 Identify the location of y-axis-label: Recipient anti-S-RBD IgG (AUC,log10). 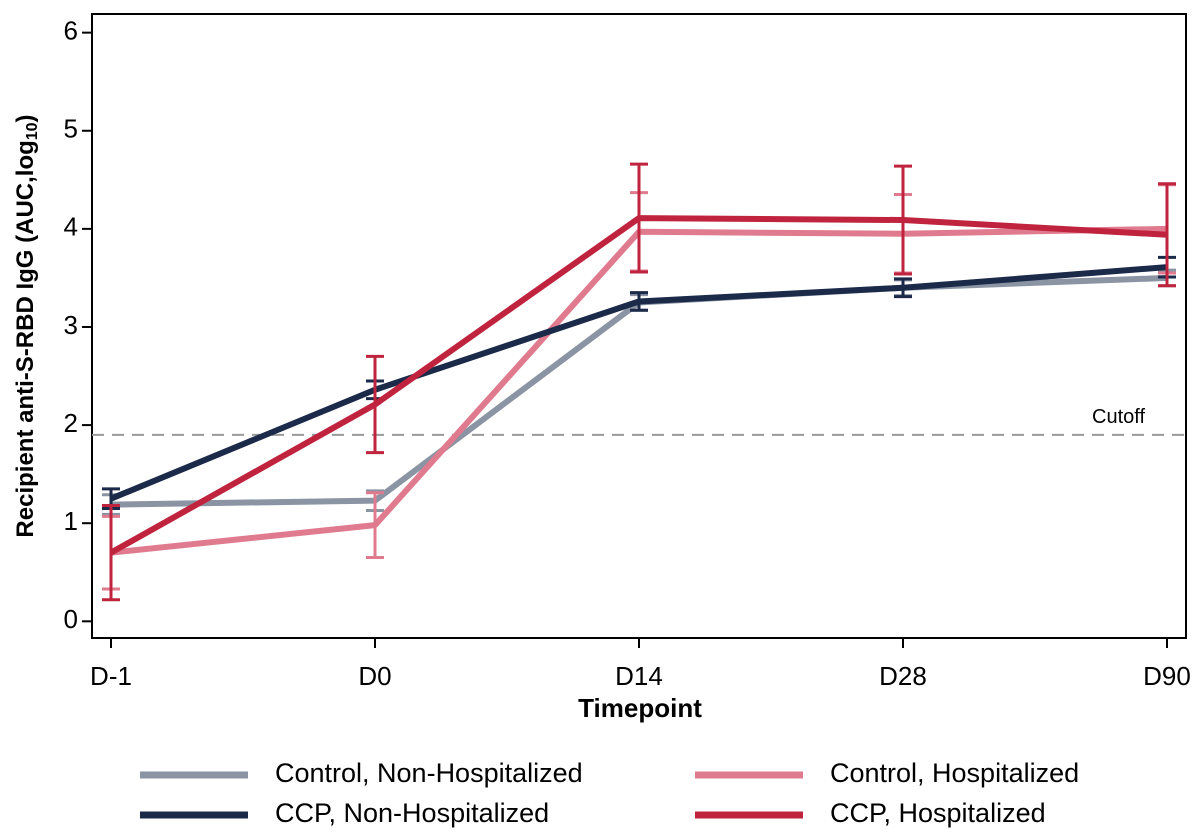
(26, 325).